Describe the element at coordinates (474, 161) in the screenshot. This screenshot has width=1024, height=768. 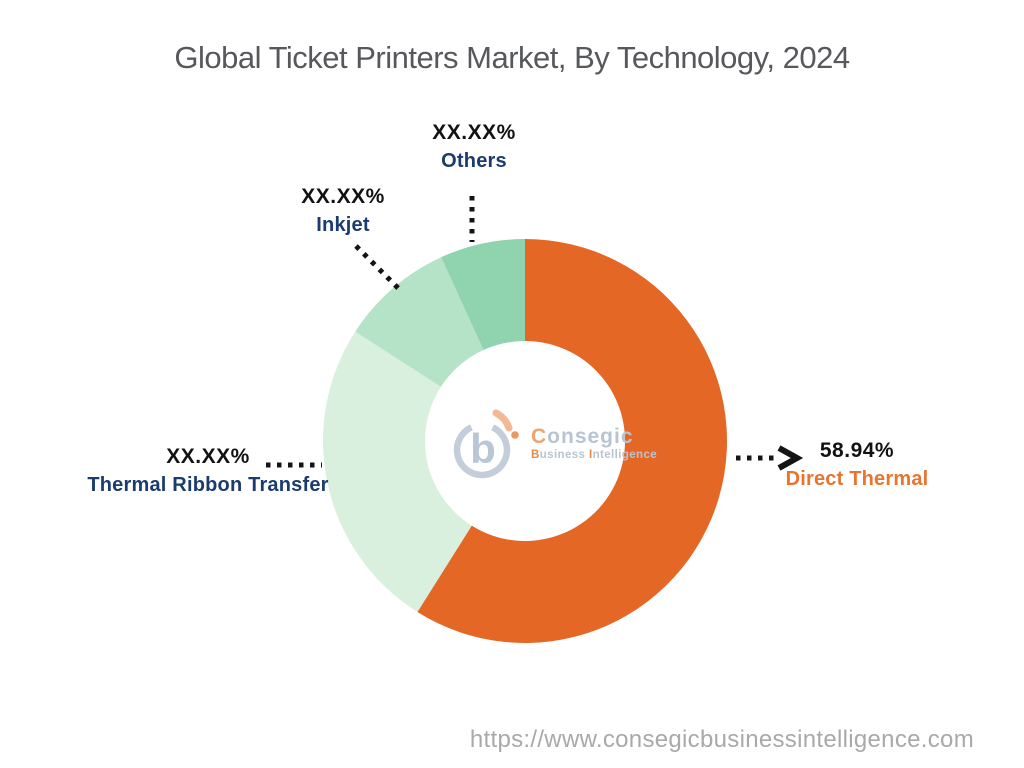
I see `segment-label: Others` at that location.